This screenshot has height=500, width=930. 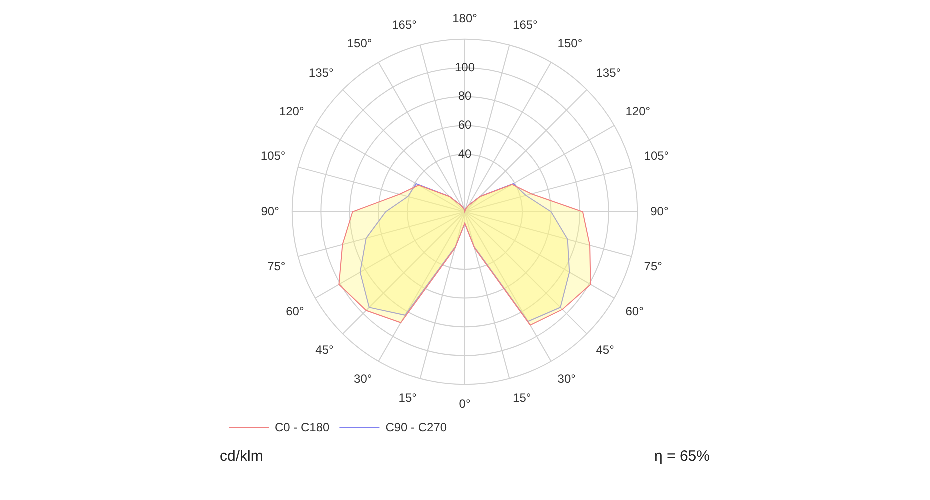 What do you see at coordinates (465, 125) in the screenshot?
I see `y-tick-label: 60` at bounding box center [465, 125].